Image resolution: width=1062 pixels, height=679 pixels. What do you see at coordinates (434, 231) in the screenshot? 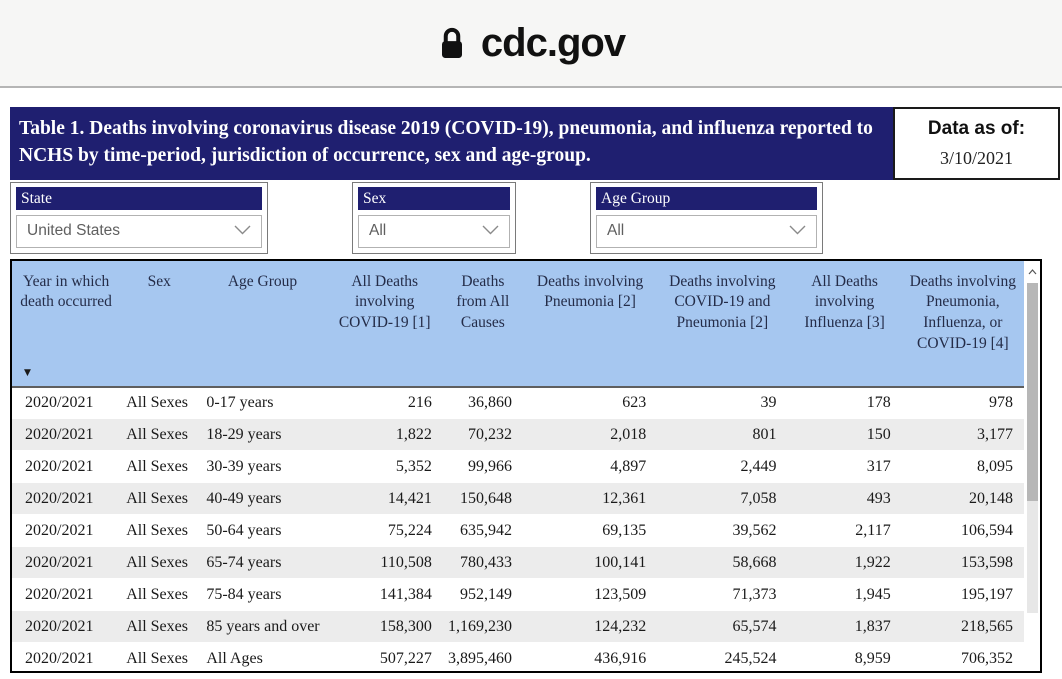
I see `sex-dropdown: All` at bounding box center [434, 231].